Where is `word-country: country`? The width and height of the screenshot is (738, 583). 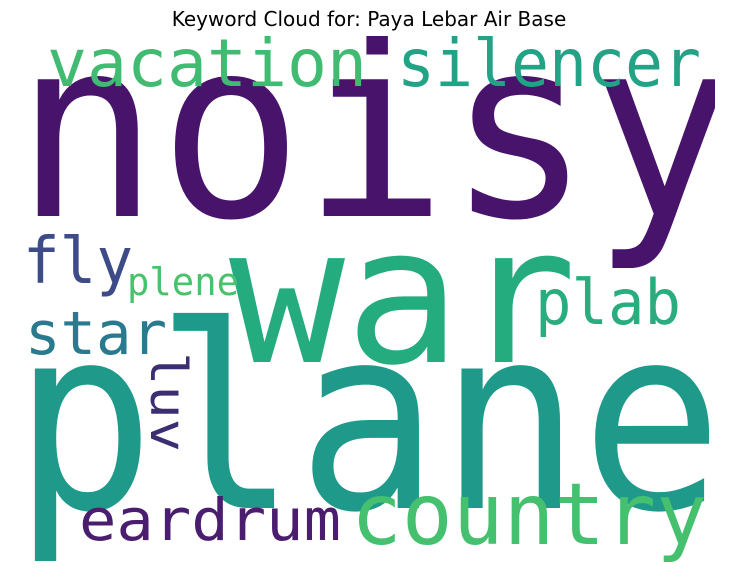 word-country: country is located at coordinates (529, 515).